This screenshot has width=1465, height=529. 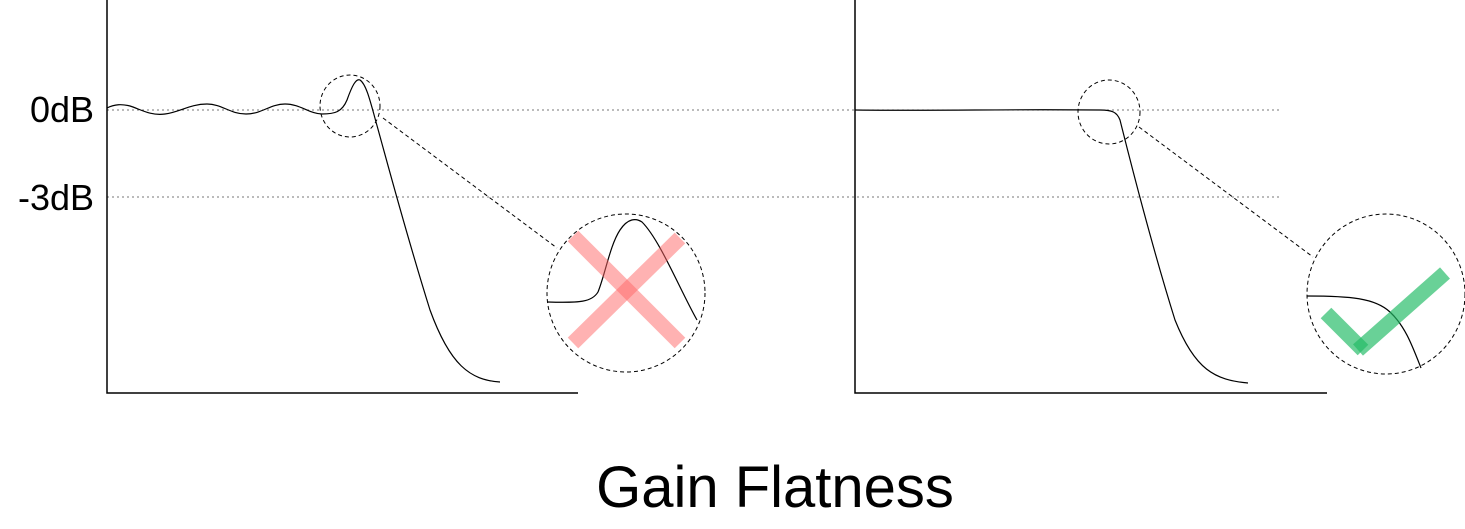 What do you see at coordinates (62, 109) in the screenshot?
I see `zero-db-label: 0dB` at bounding box center [62, 109].